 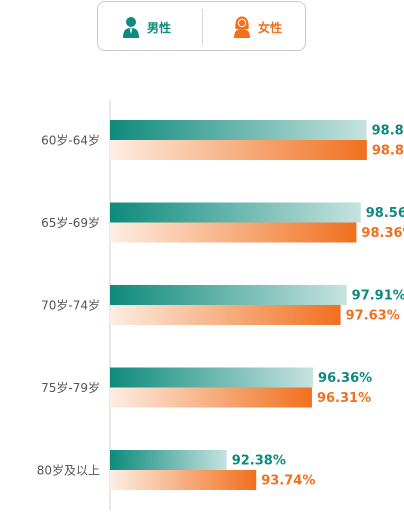 What do you see at coordinates (70, 222) in the screenshot?
I see `category-label: 65岁-69岁` at bounding box center [70, 222].